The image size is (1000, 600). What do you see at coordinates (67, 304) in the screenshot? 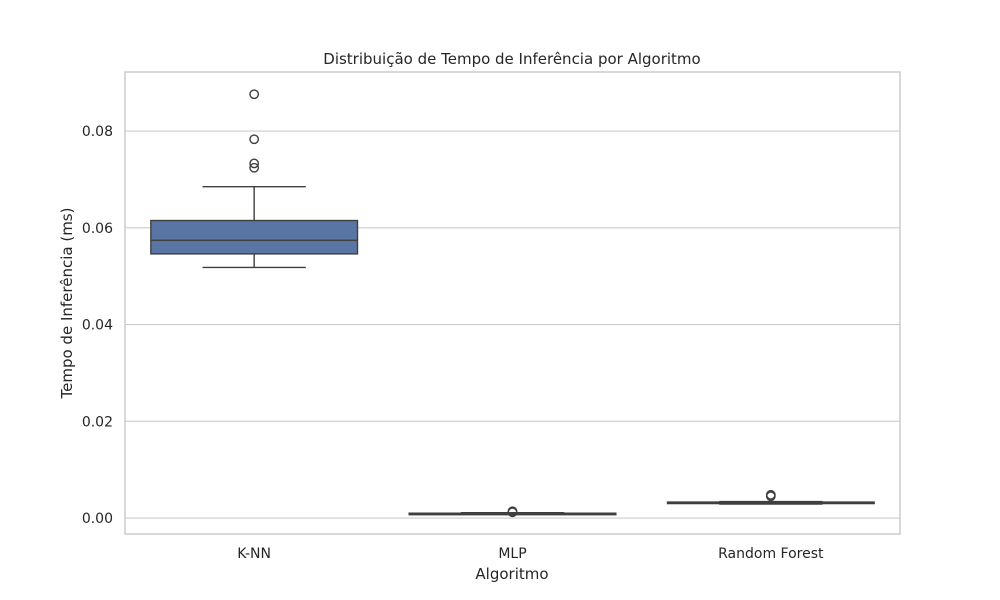
I see `y-axis-label: Tempo de Inferência (ms)` at bounding box center [67, 304].